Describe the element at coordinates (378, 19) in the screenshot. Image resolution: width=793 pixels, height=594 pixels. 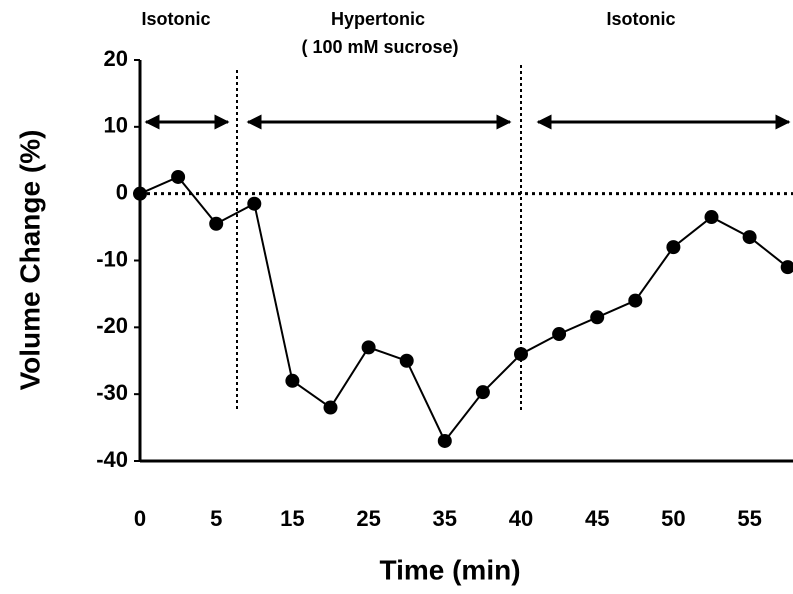
I see `annotation: Hypertonic` at that location.